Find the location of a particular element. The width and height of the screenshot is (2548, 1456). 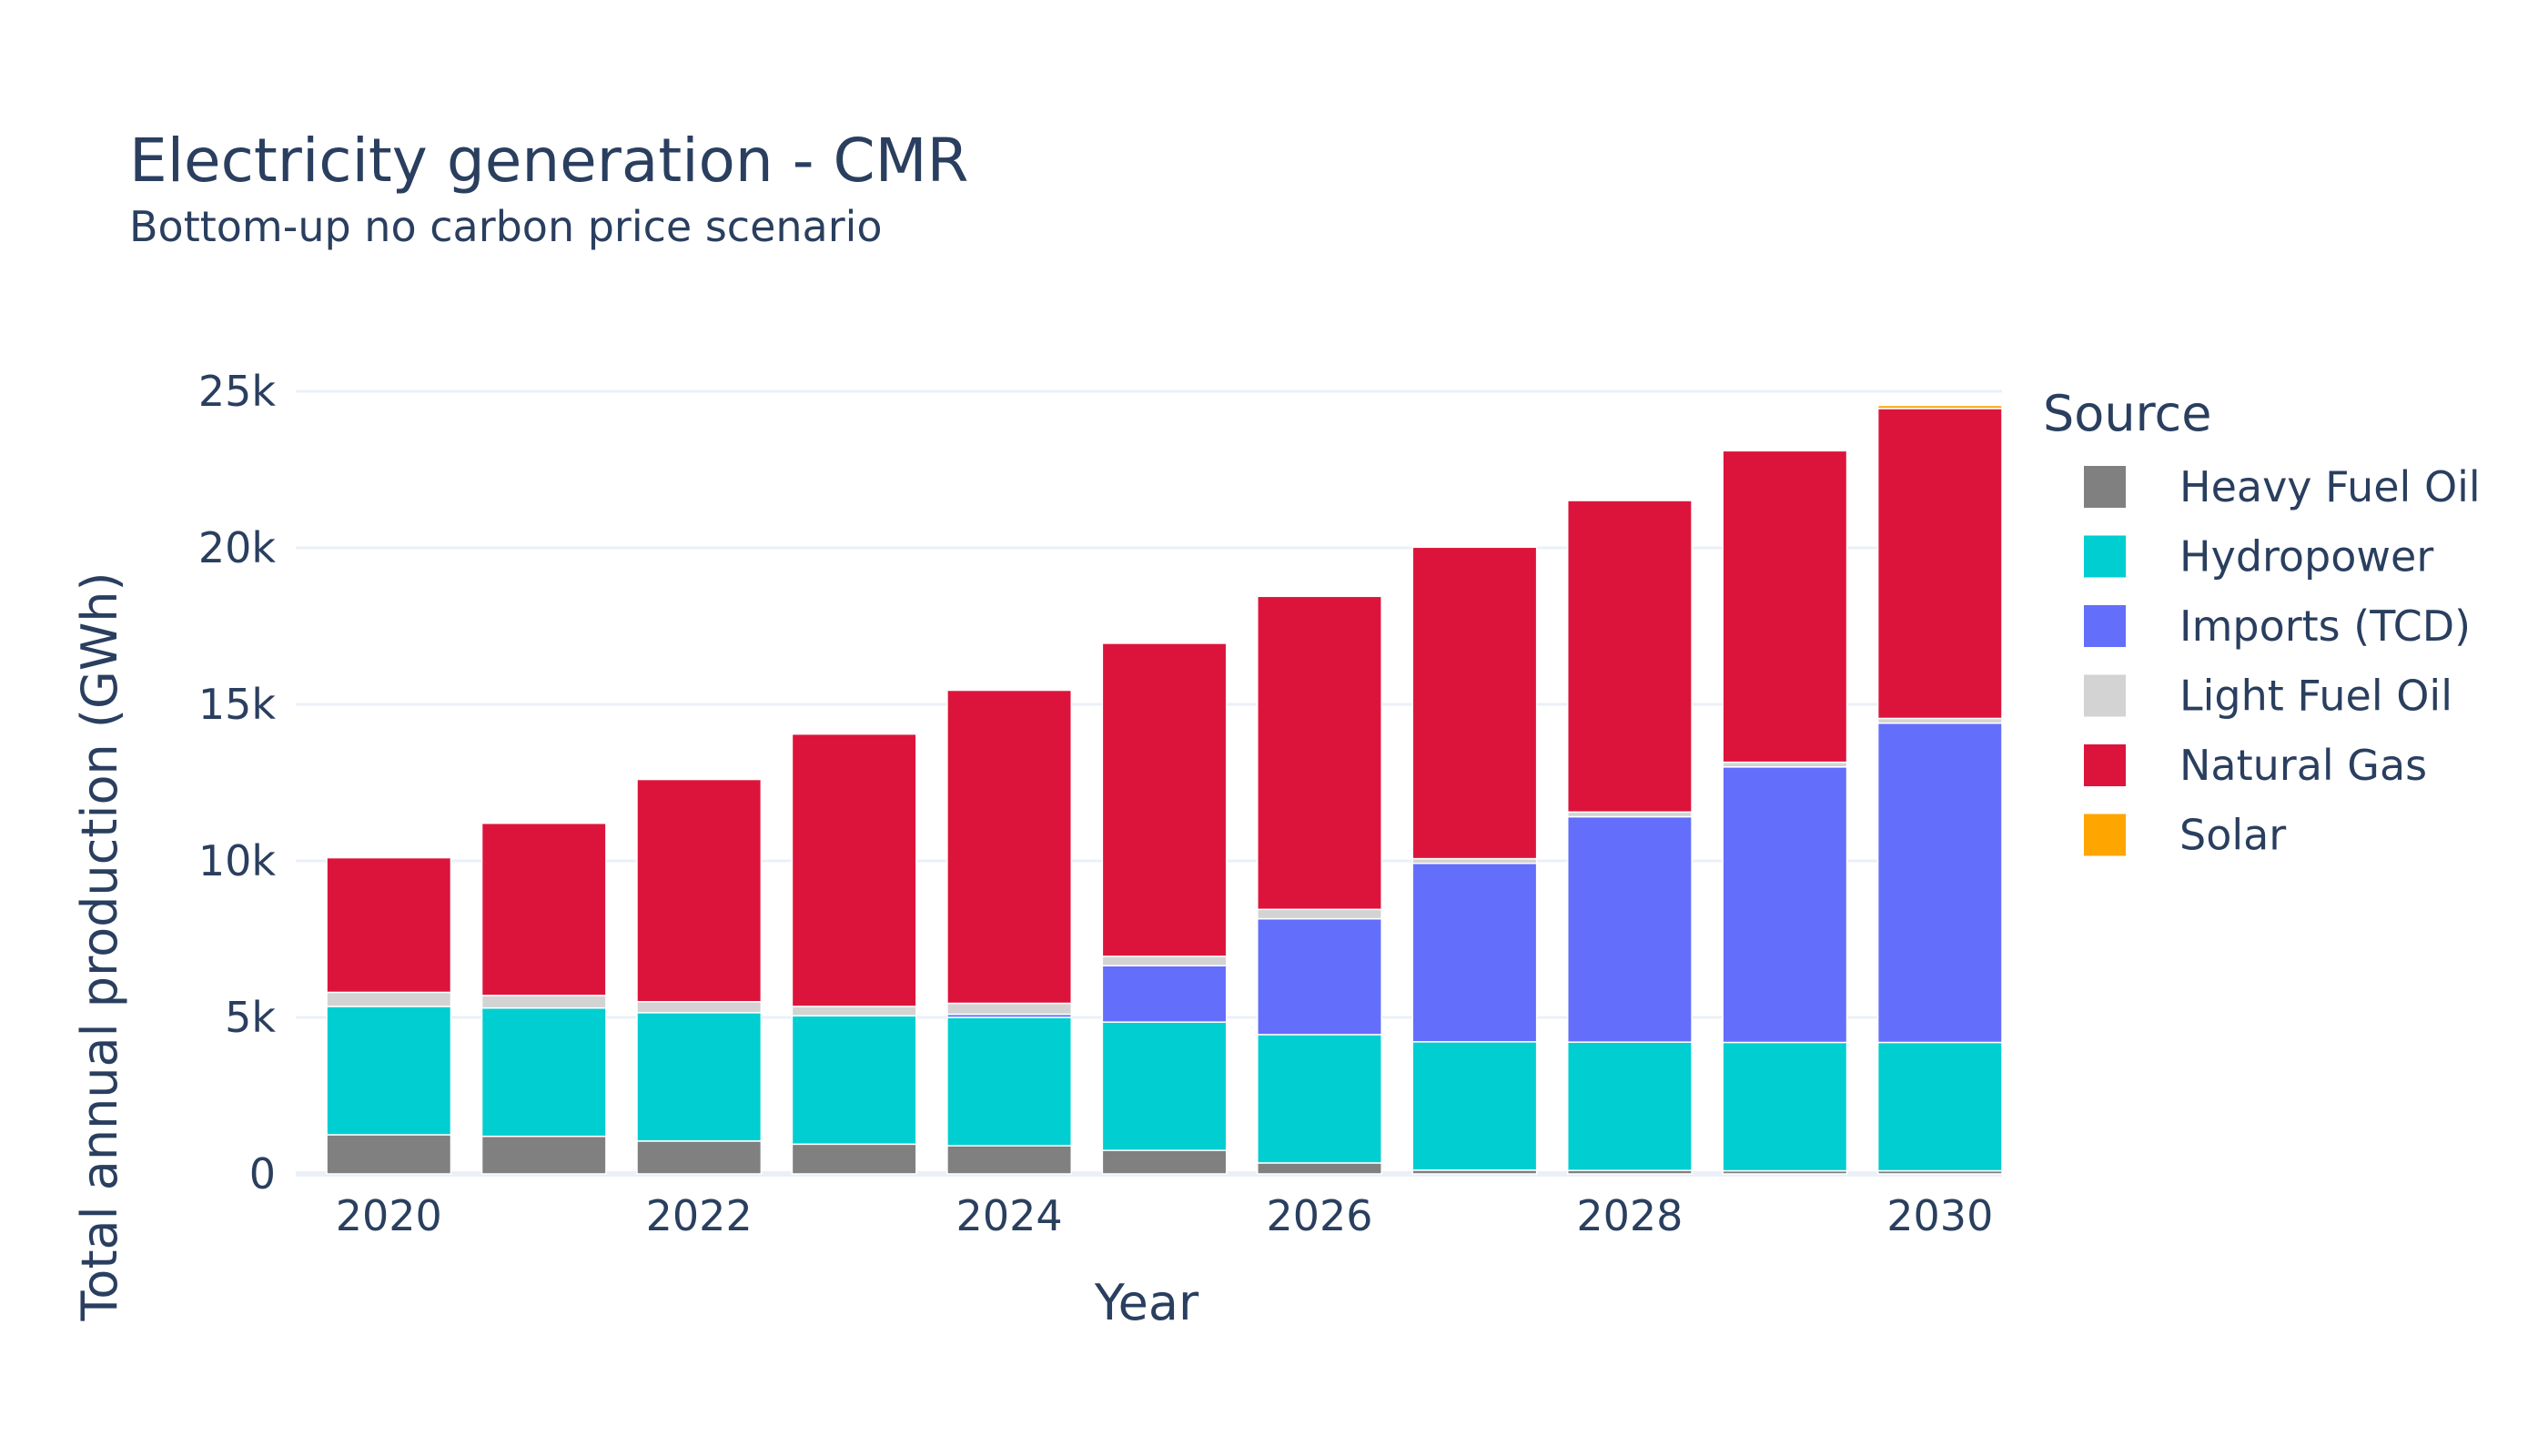

x-tick-label: 2030 is located at coordinates (1940, 1215).